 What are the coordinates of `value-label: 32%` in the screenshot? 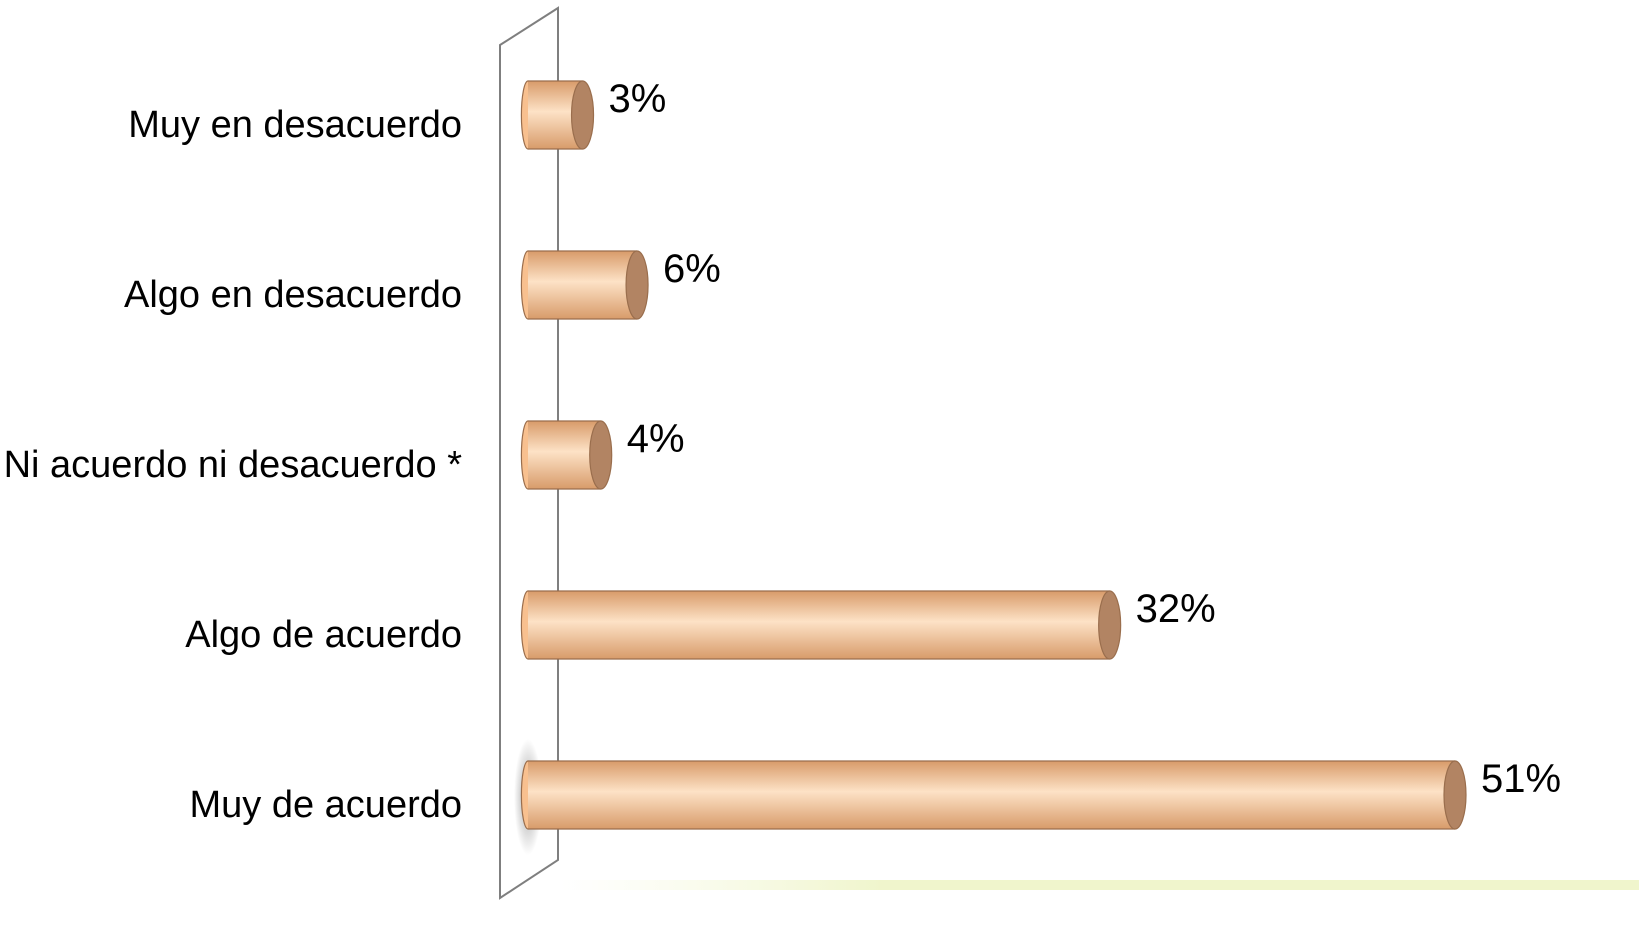 It's located at (1176, 609).